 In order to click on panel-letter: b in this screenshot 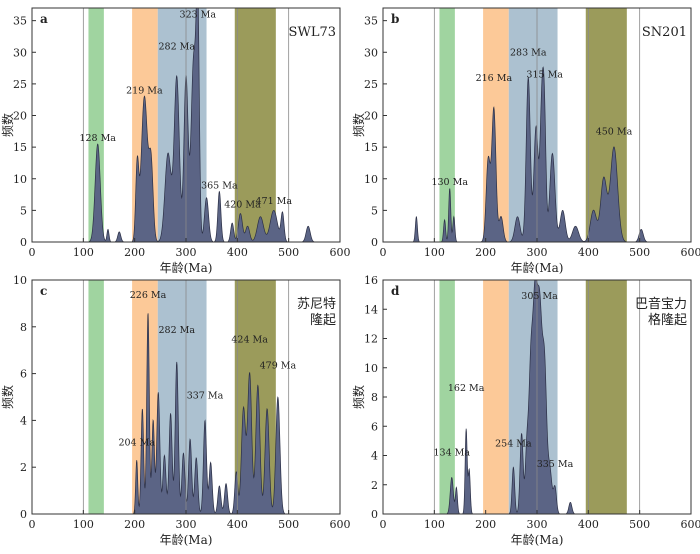, I will do `click(395, 19)`.